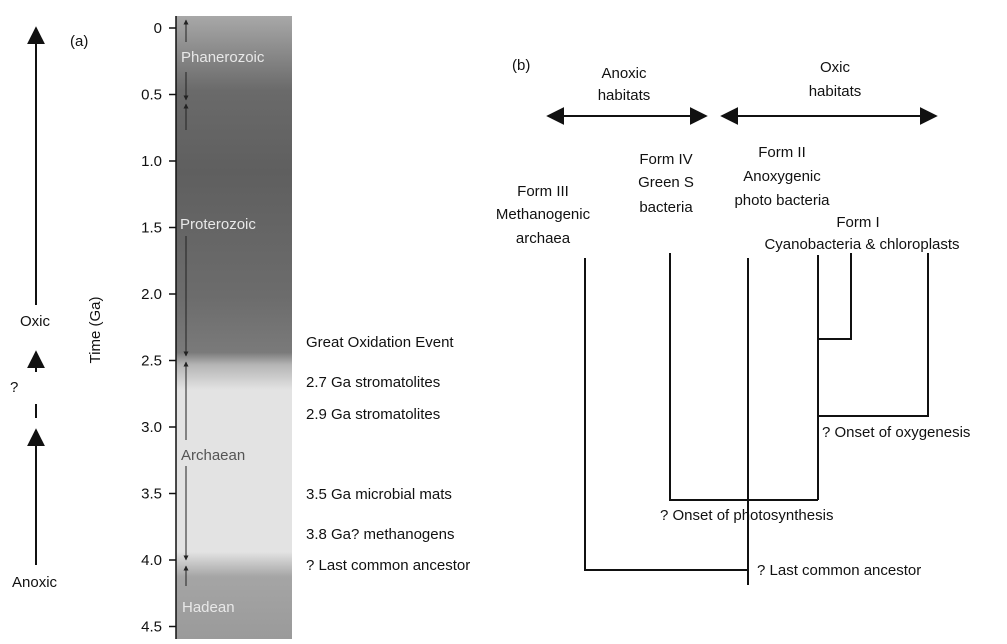  What do you see at coordinates (380, 342) in the screenshot?
I see `event-goe: Great Oxidation Event` at bounding box center [380, 342].